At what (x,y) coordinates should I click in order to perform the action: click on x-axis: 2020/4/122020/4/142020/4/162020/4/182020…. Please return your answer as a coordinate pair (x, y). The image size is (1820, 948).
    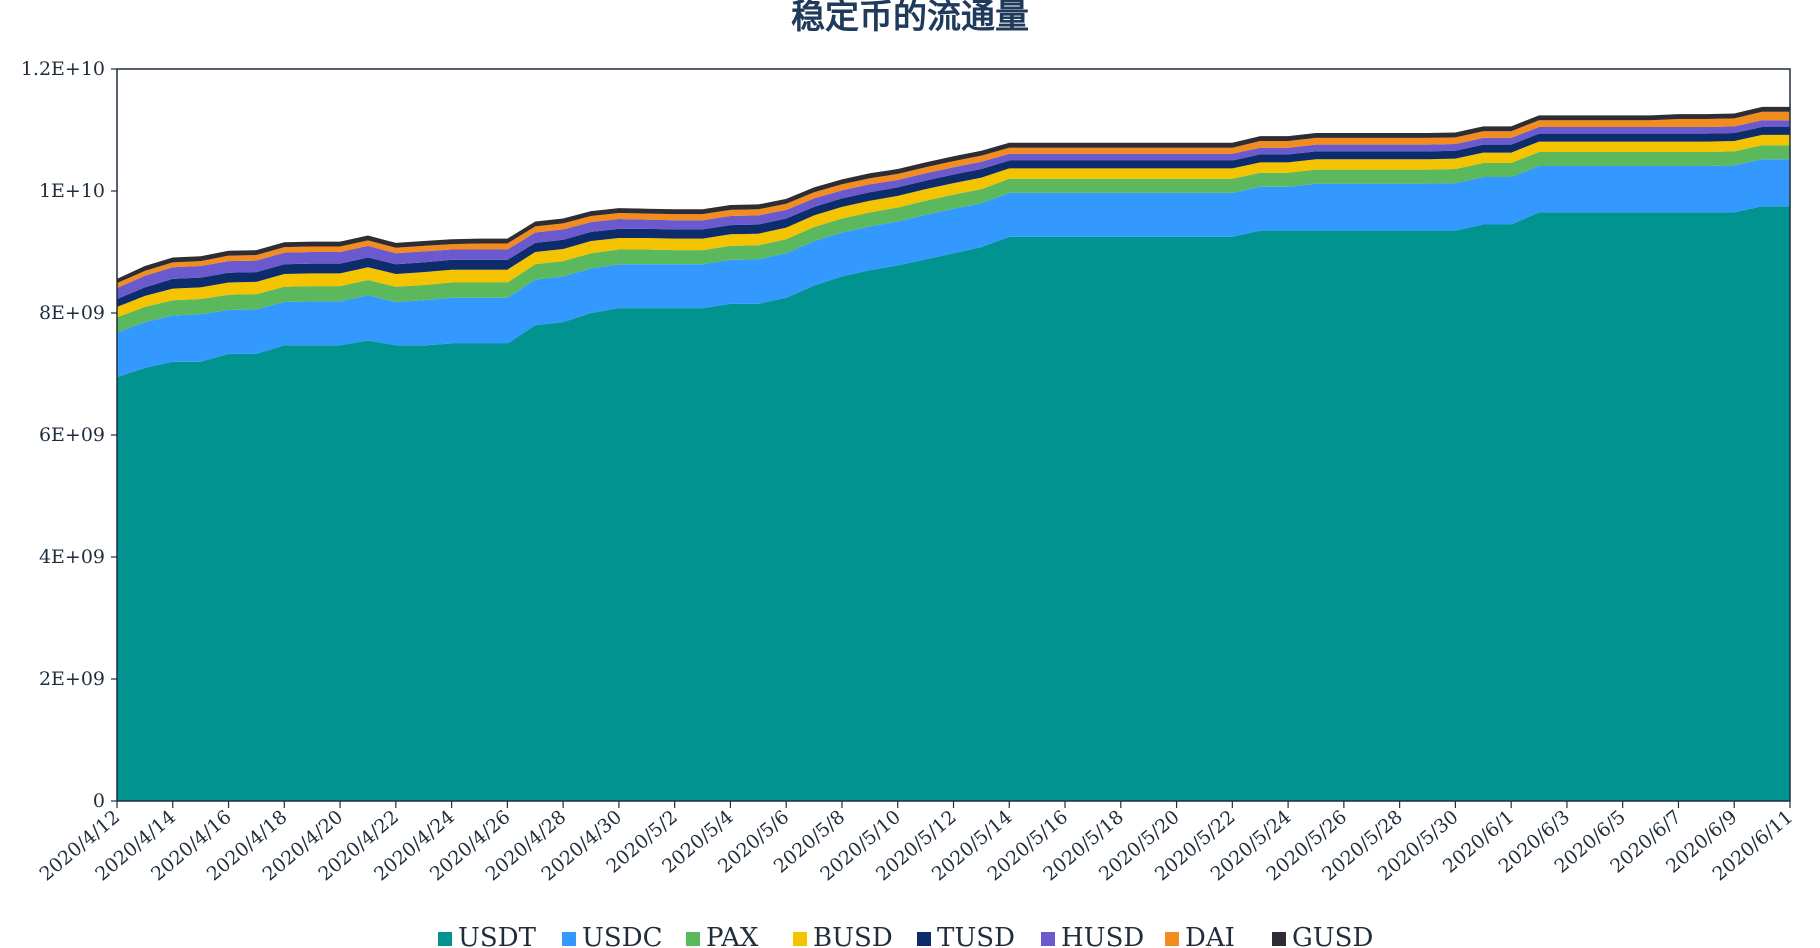
    Looking at the image, I should click on (916, 843).